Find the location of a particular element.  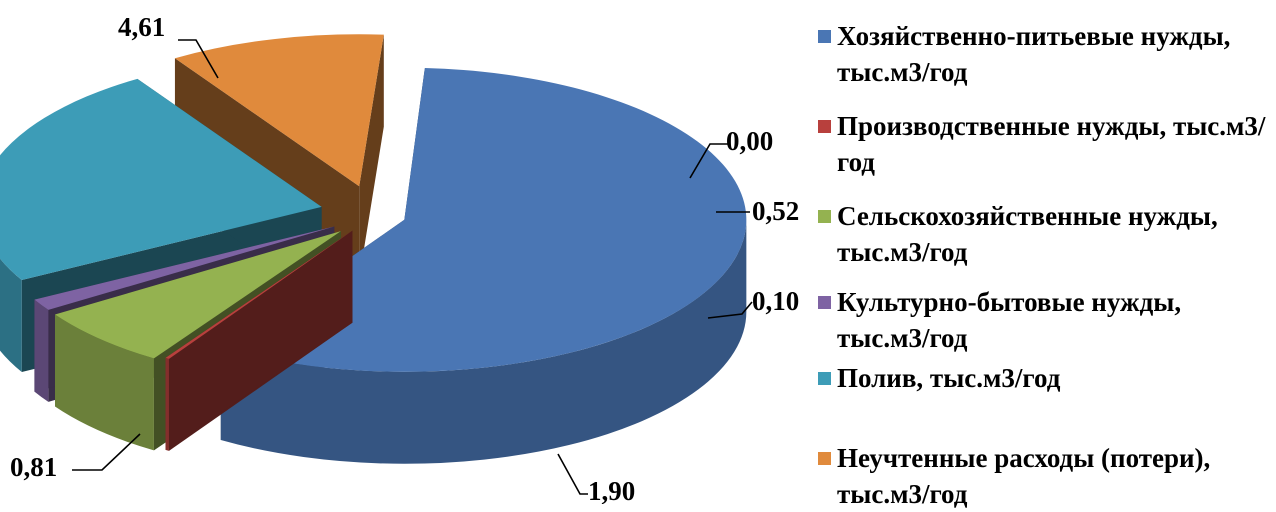

pie-slice-rim-poliv is located at coordinates (11, 315).